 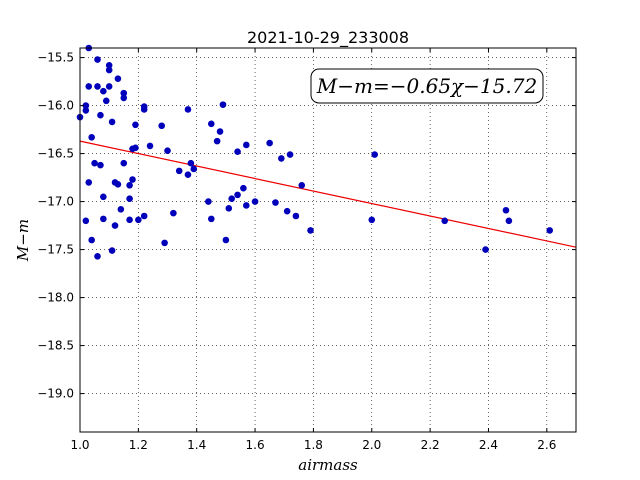 I want to click on y-tick-label: −19.0, so click(x=55, y=394).